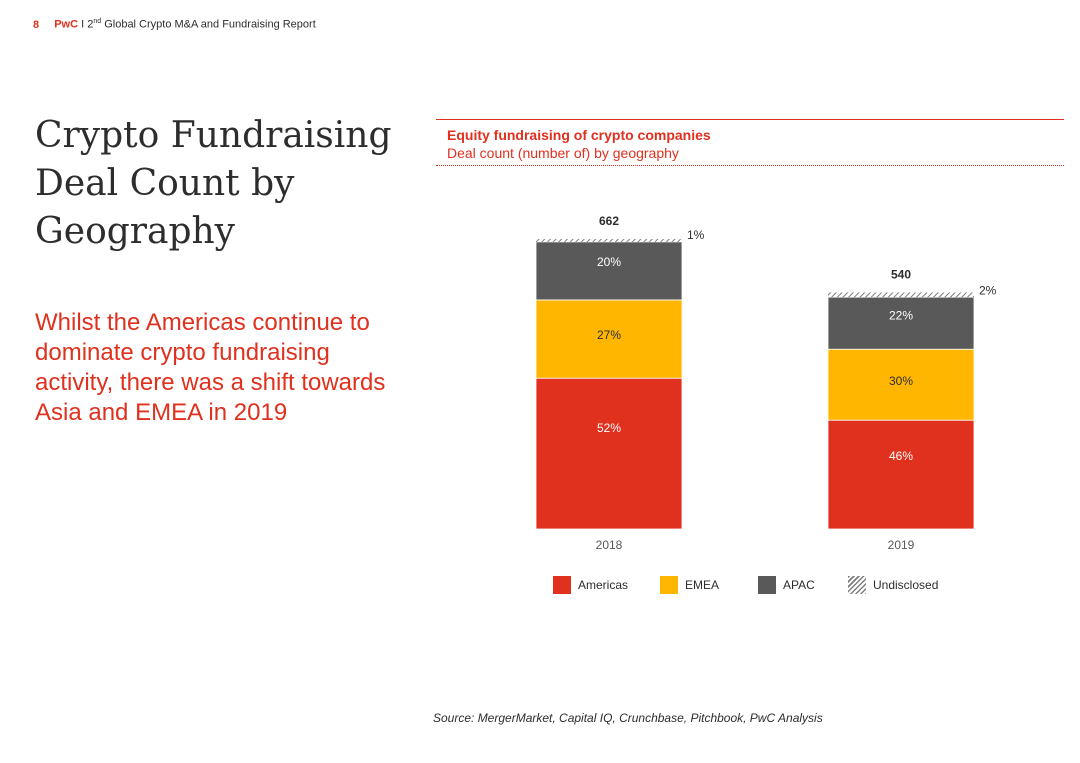 The width and height of the screenshot is (1080, 763). Describe the element at coordinates (90, 24) in the screenshot. I see `report-prefix: 2` at that location.